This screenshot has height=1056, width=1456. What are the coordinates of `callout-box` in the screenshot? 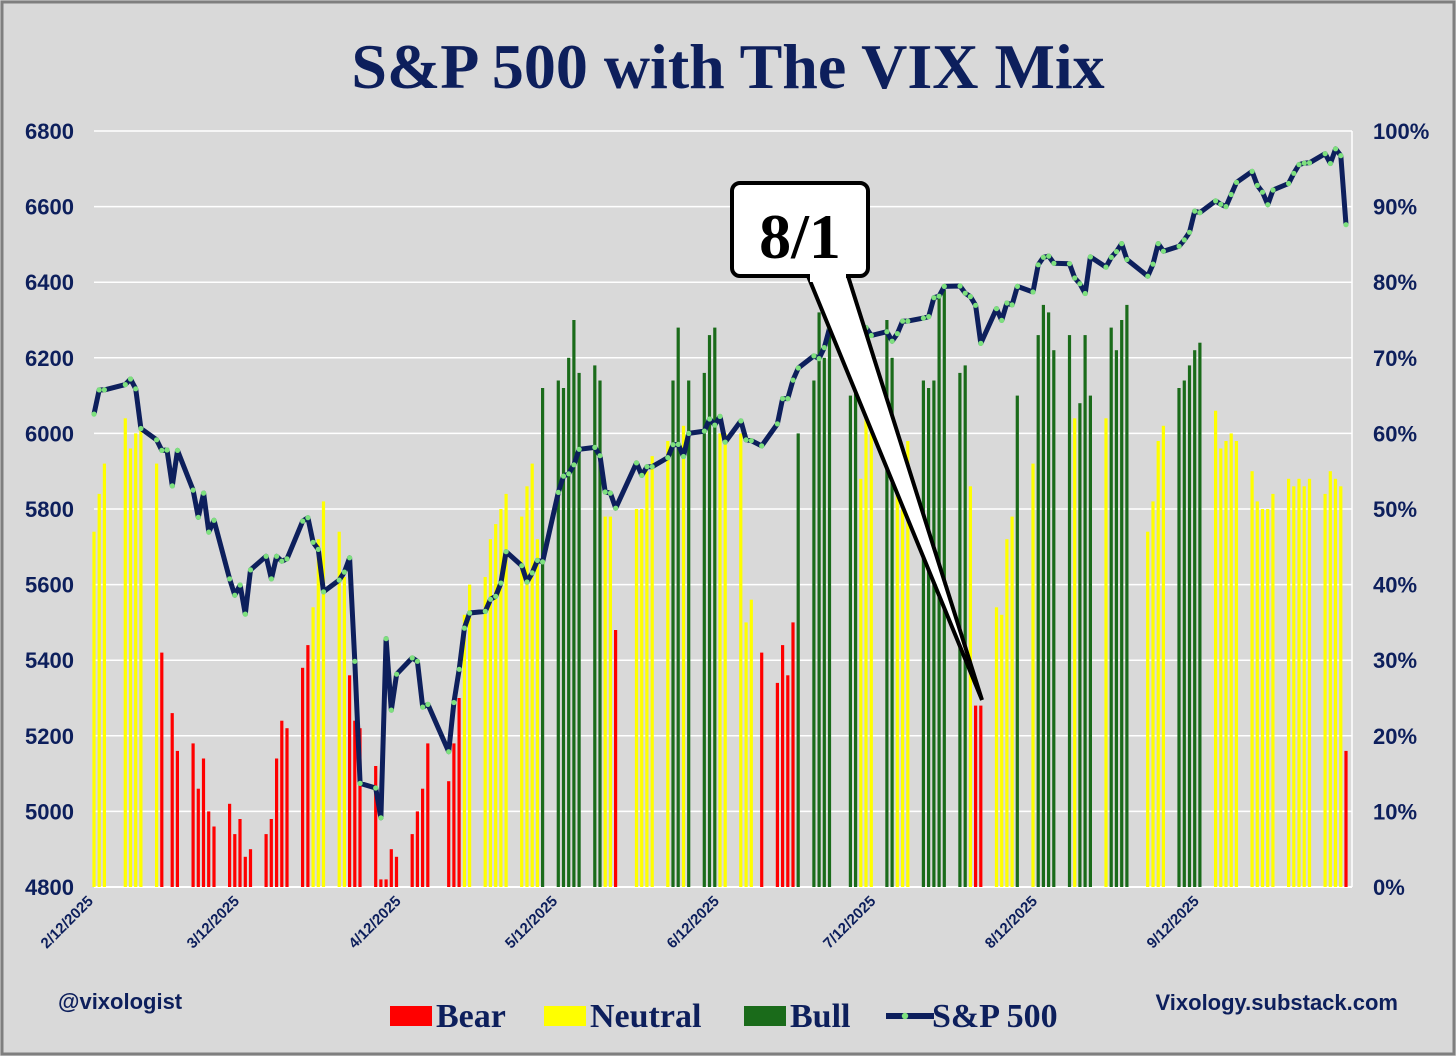 It's located at (800, 229).